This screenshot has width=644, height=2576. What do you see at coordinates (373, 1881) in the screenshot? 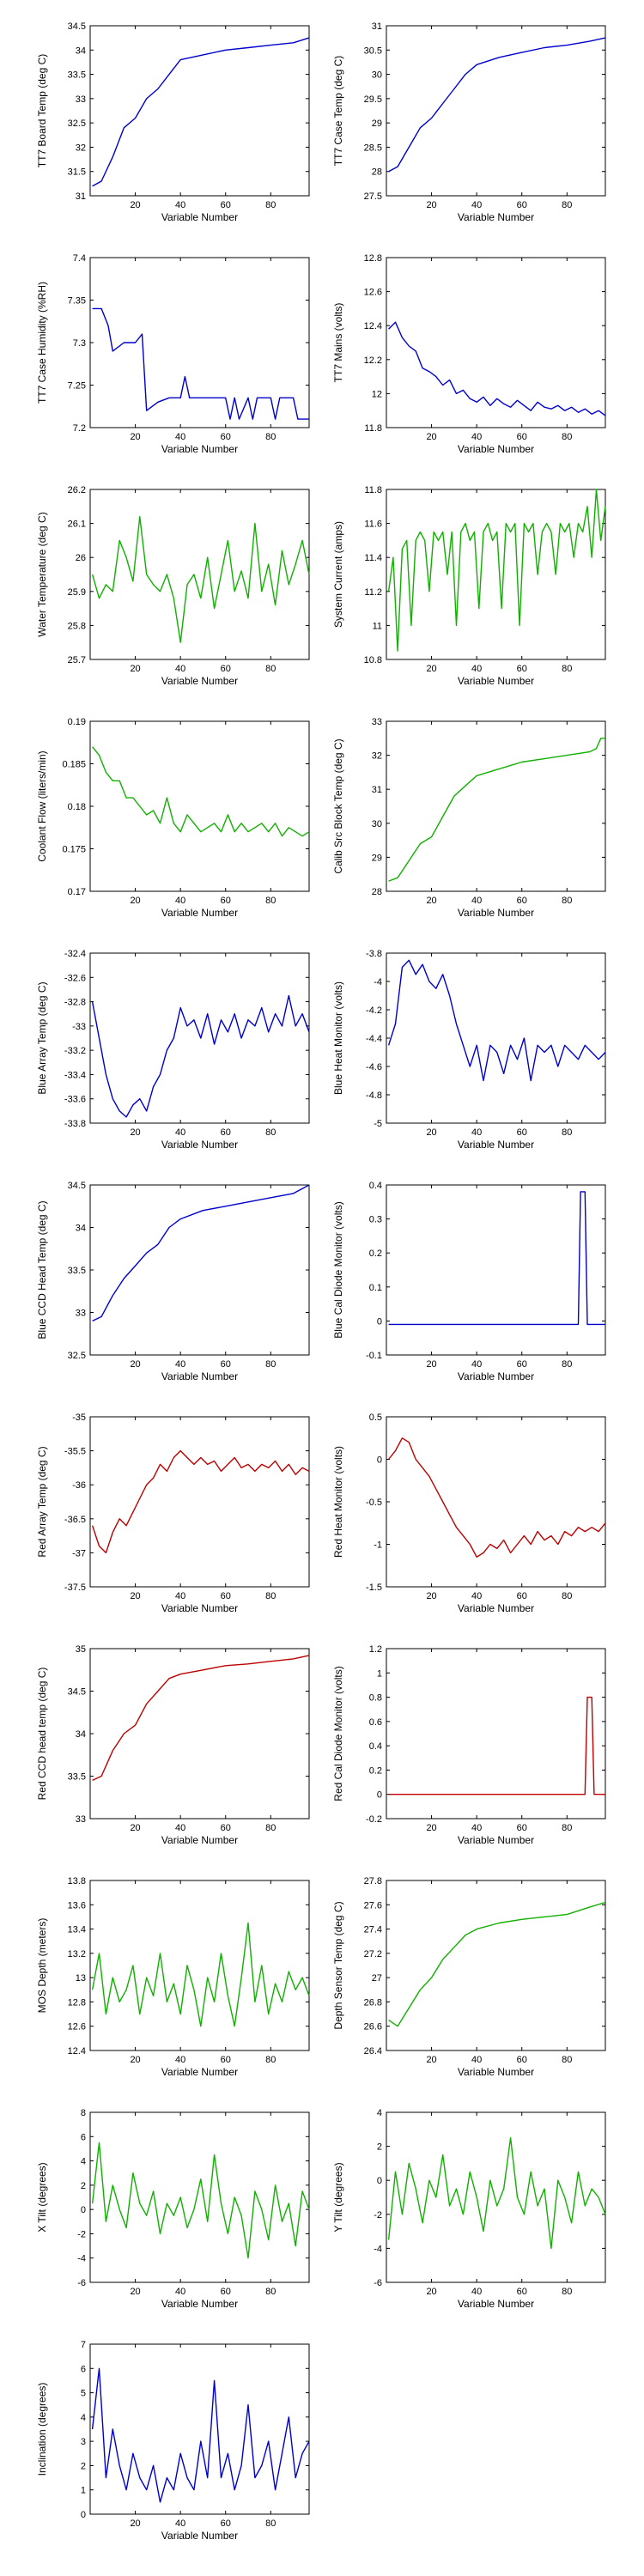
I see `y-tick-label: 27.8` at bounding box center [373, 1881].